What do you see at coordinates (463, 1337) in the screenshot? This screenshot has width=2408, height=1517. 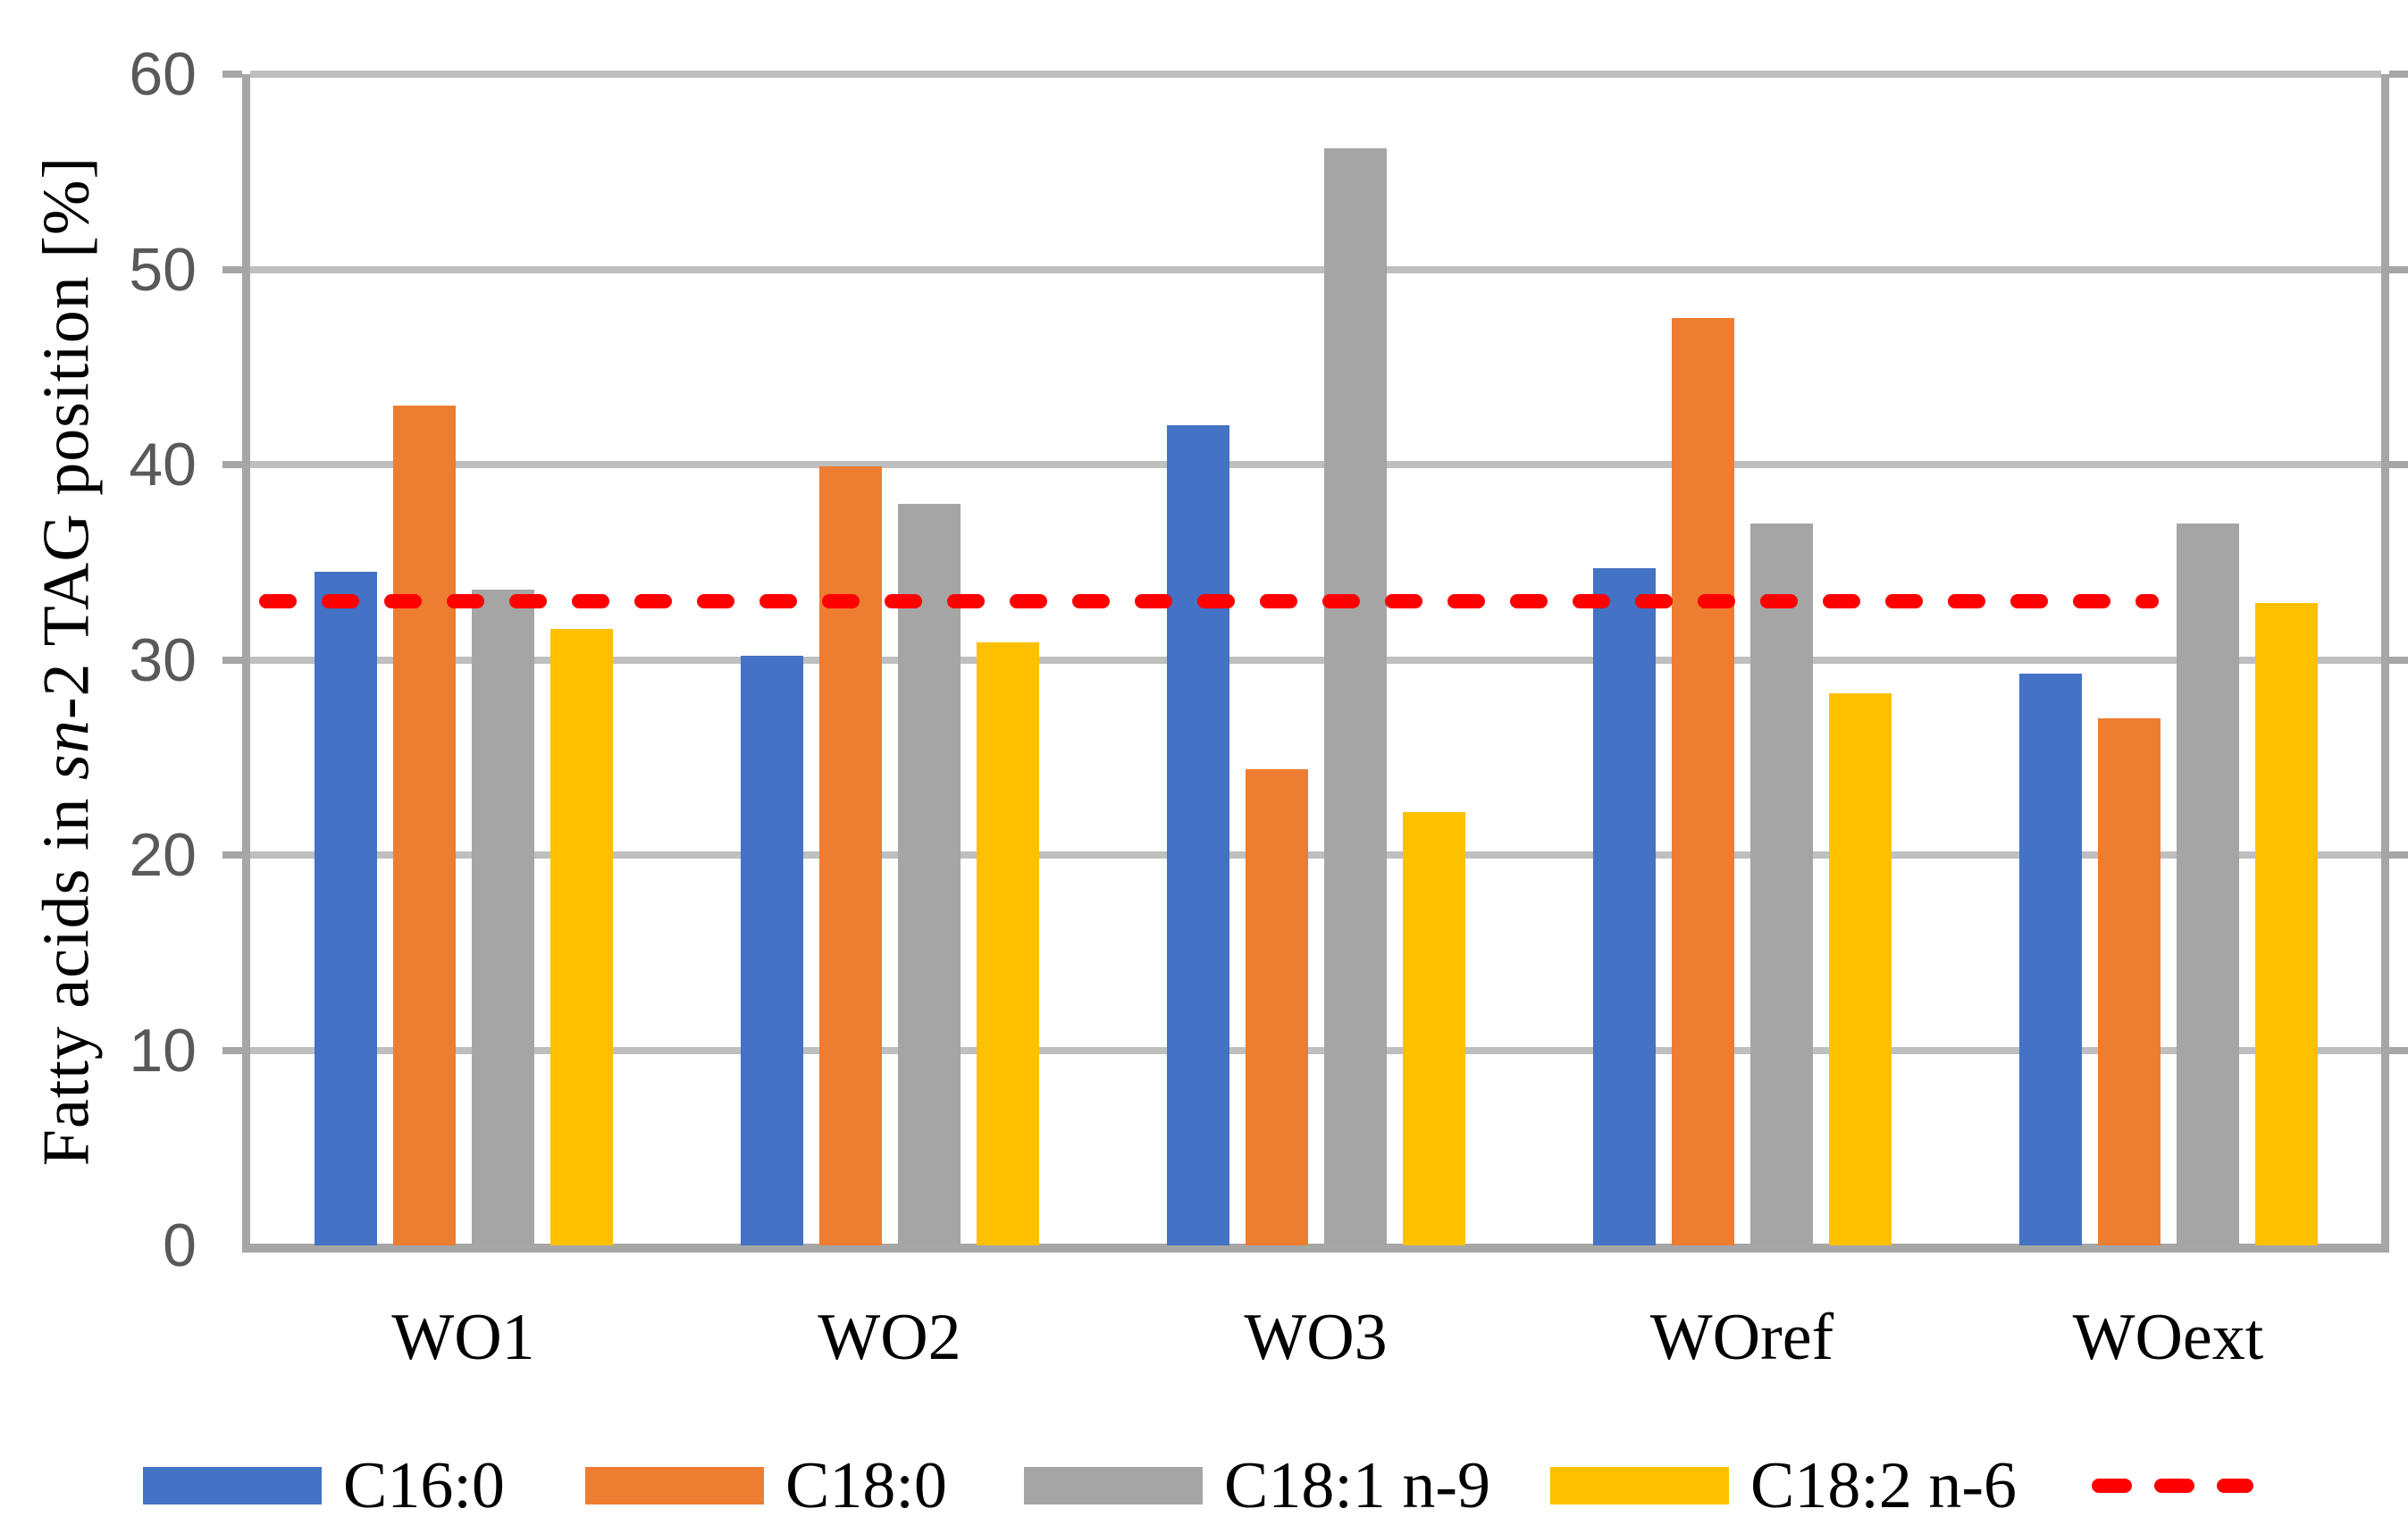 I see `x-axis-label-wo1: WO1` at bounding box center [463, 1337].